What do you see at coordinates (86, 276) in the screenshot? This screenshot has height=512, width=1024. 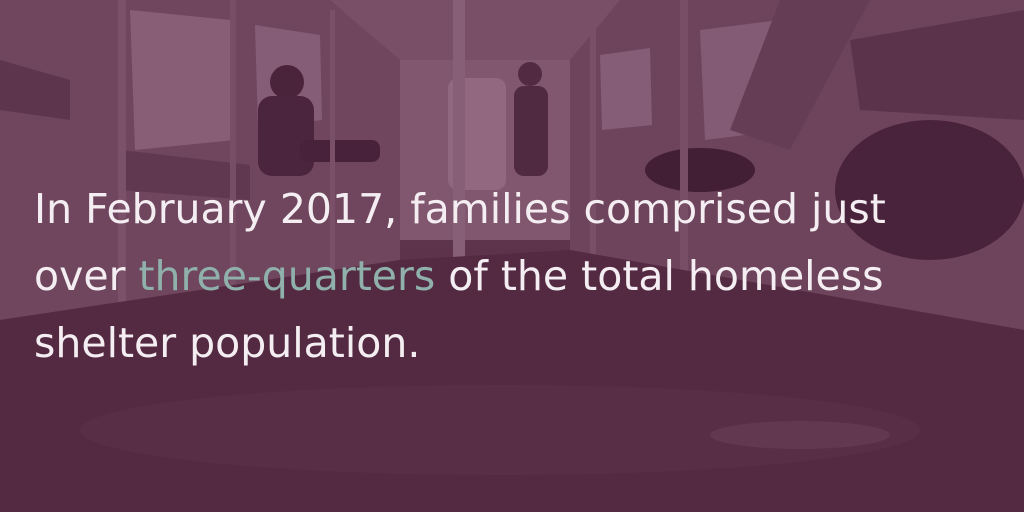 I see `quote-line-2-start: over` at bounding box center [86, 276].